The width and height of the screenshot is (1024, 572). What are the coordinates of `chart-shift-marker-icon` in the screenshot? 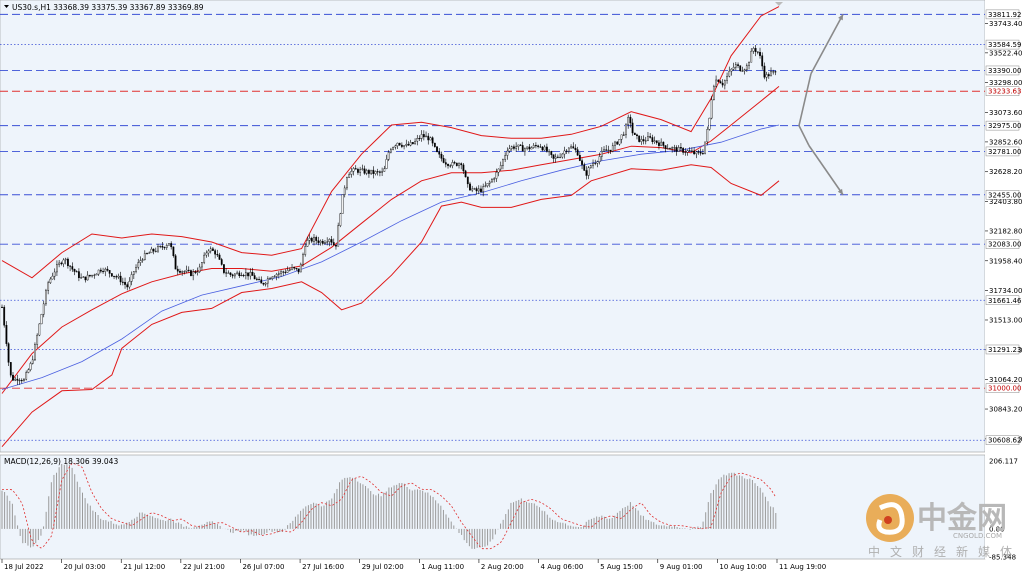 It's located at (779, 4).